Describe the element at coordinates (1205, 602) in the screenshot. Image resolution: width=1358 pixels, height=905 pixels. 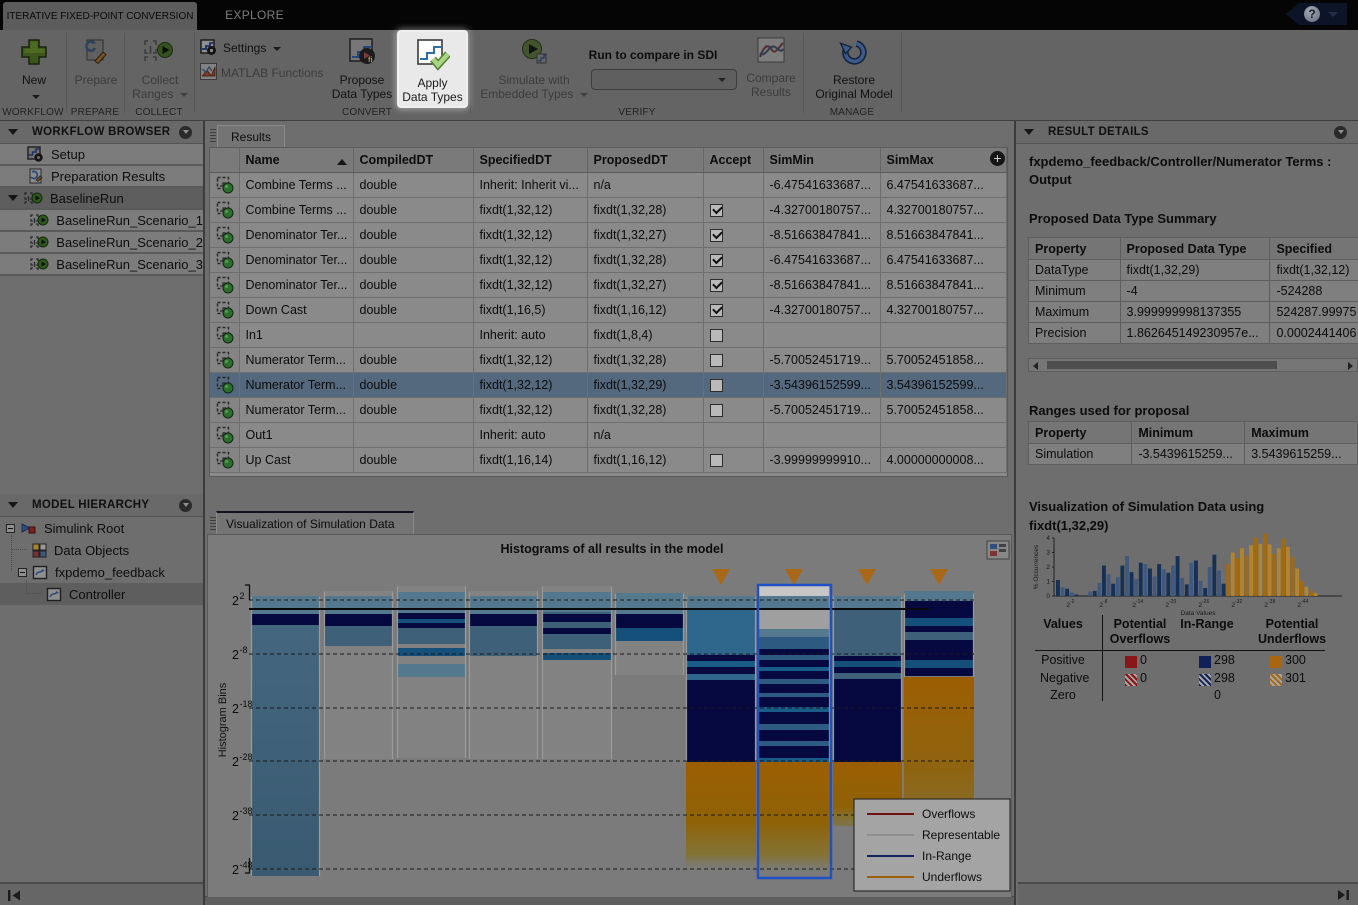
I see `svg-text: -26` at that location.